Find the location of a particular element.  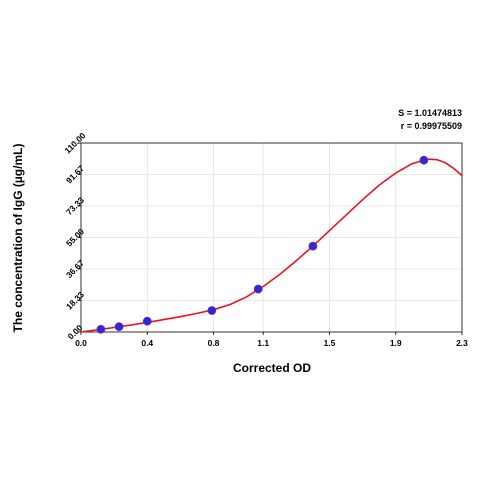

x-tick-label: 1.9 is located at coordinates (396, 343).